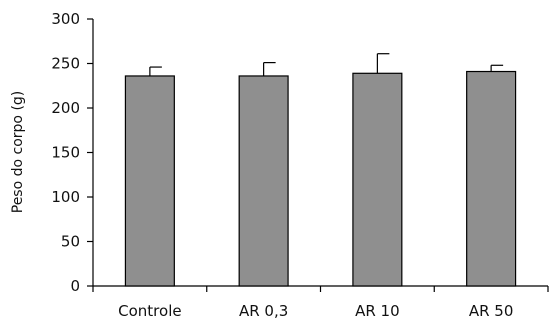  What do you see at coordinates (149, 311) in the screenshot?
I see `x-tick-label: Controle` at bounding box center [149, 311].